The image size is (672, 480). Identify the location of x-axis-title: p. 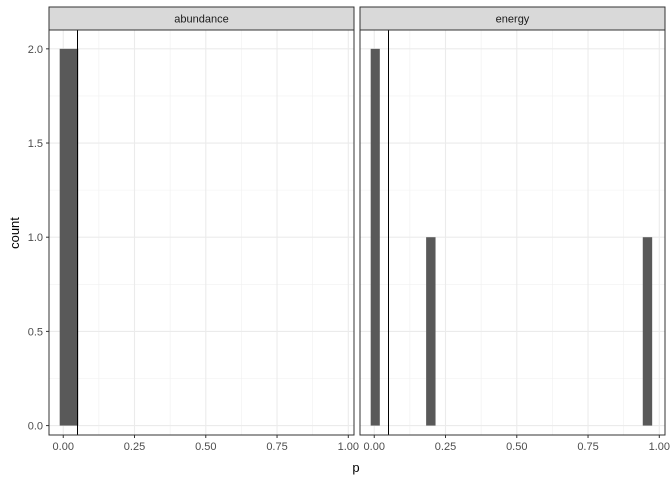
(355, 467).